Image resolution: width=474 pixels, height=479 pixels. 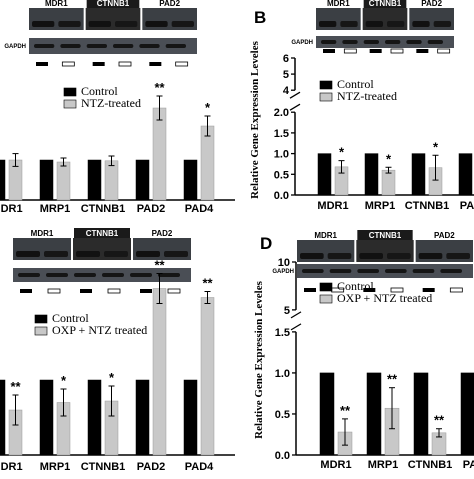 I want to click on y-tick-label: 0.5, so click(x=281, y=175).